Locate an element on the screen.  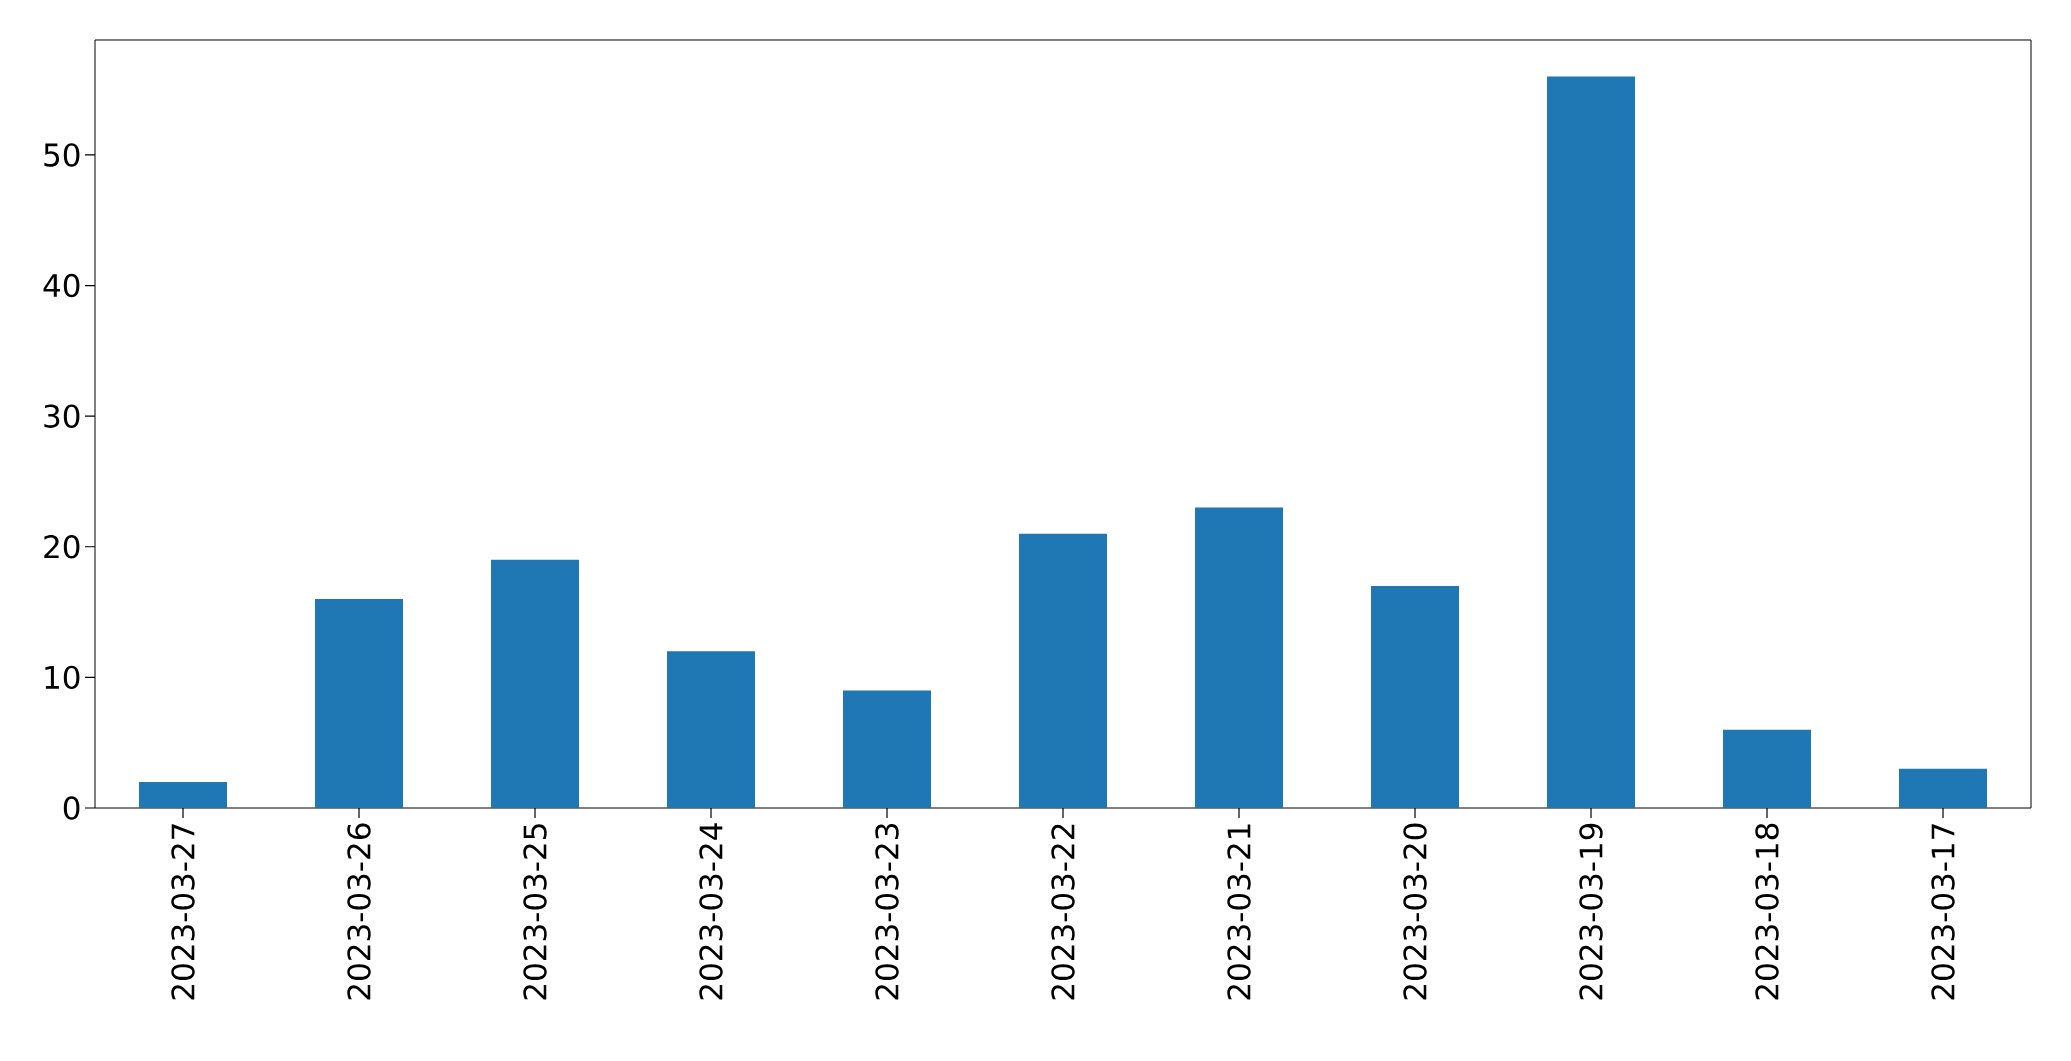
x-tick-label: 2023-03-18 is located at coordinates (1767, 911).